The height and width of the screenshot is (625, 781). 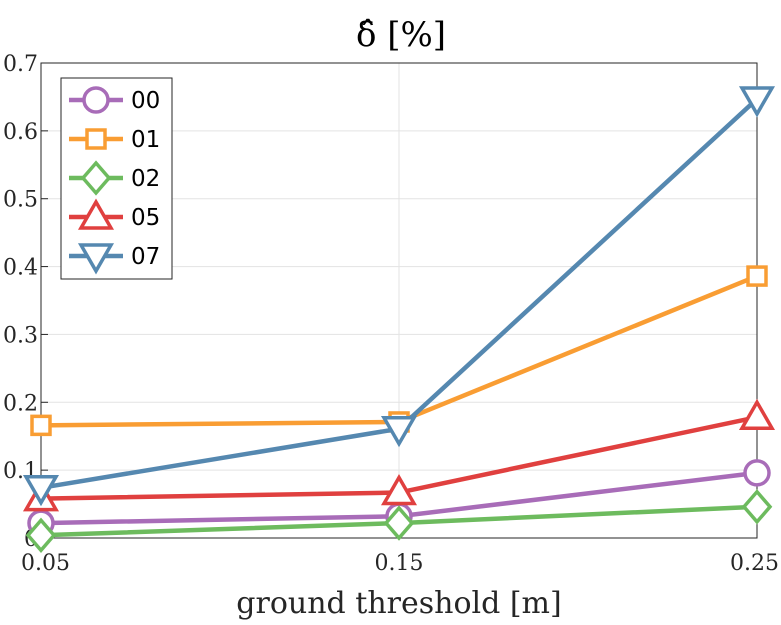 I want to click on legend-item-01: 01, so click(x=114, y=140).